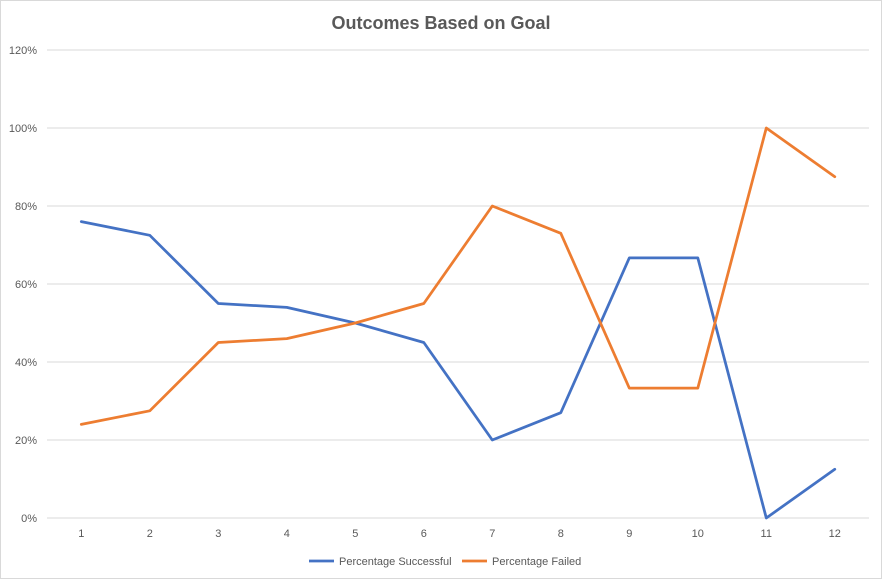 This screenshot has height=579, width=882. Describe the element at coordinates (81, 534) in the screenshot. I see `x-tick-label: 1` at that location.